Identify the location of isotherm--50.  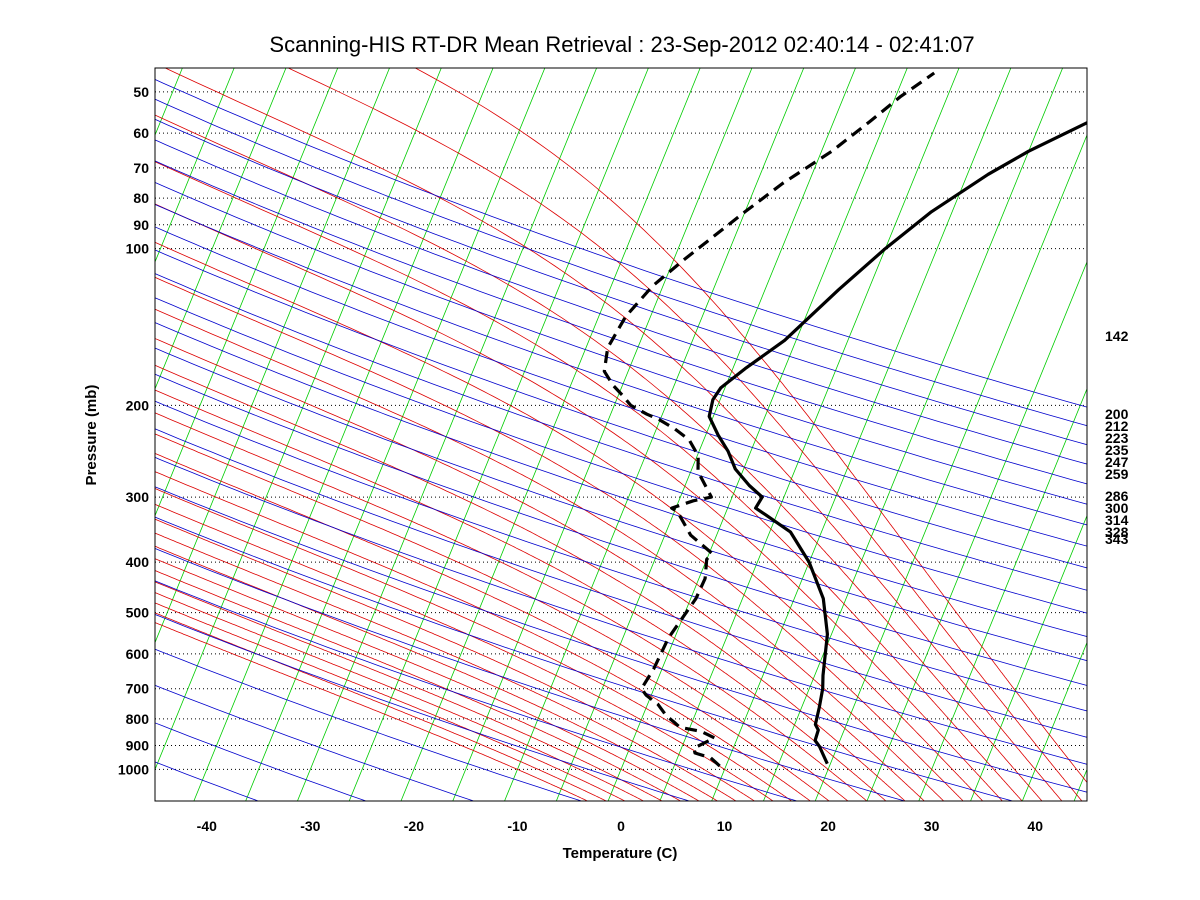
(272, 356).